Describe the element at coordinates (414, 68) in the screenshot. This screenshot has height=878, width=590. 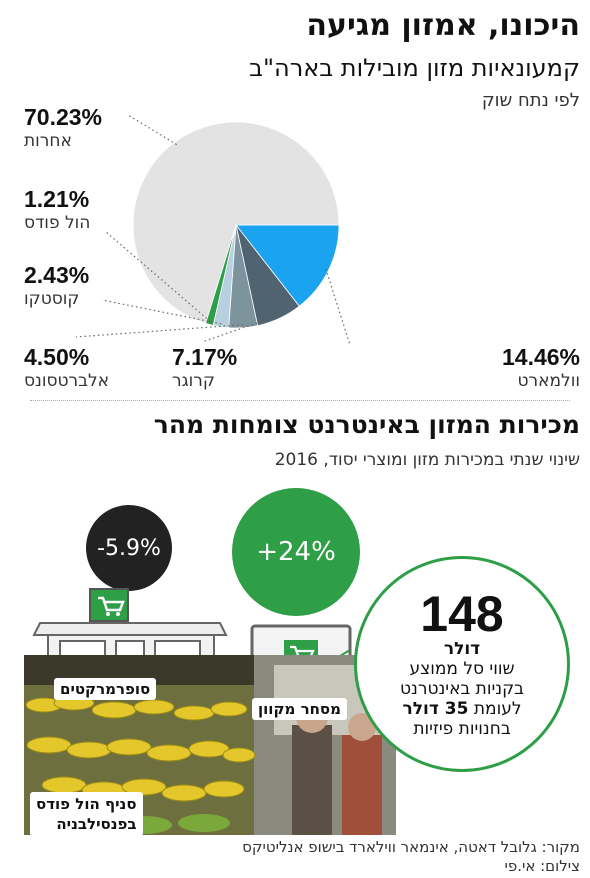
I see `chart-subtitle: קמעונאיות מזון מובילות בארה"ב` at that location.